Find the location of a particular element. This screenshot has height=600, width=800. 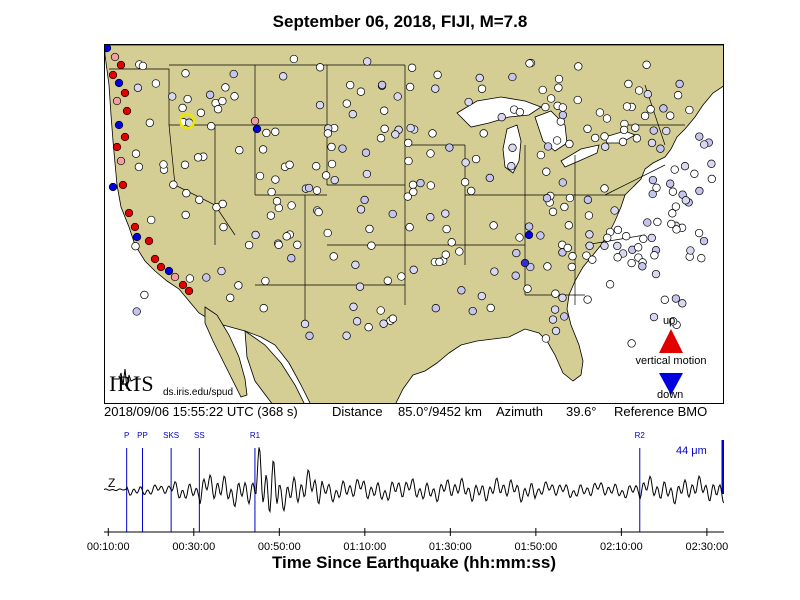

phase-marker-label: P is located at coordinates (126, 435).